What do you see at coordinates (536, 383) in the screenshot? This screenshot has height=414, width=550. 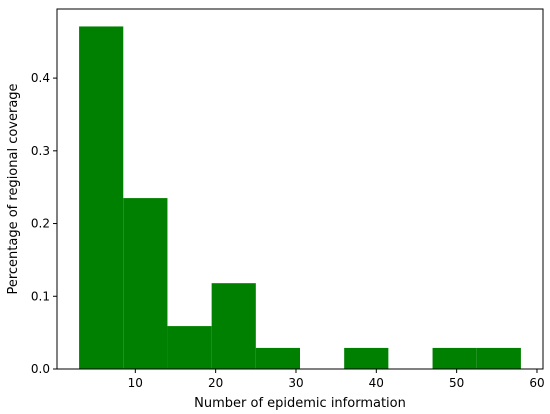 I see `x-tick-label: 60` at bounding box center [536, 383].